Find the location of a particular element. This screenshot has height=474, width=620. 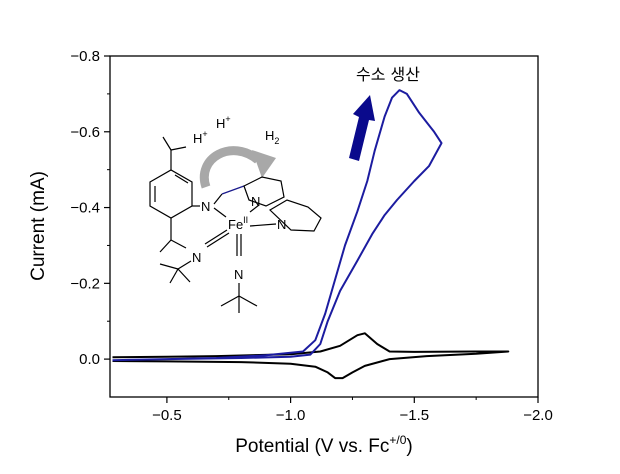

x-tick-label: −2.0 is located at coordinates (538, 415).